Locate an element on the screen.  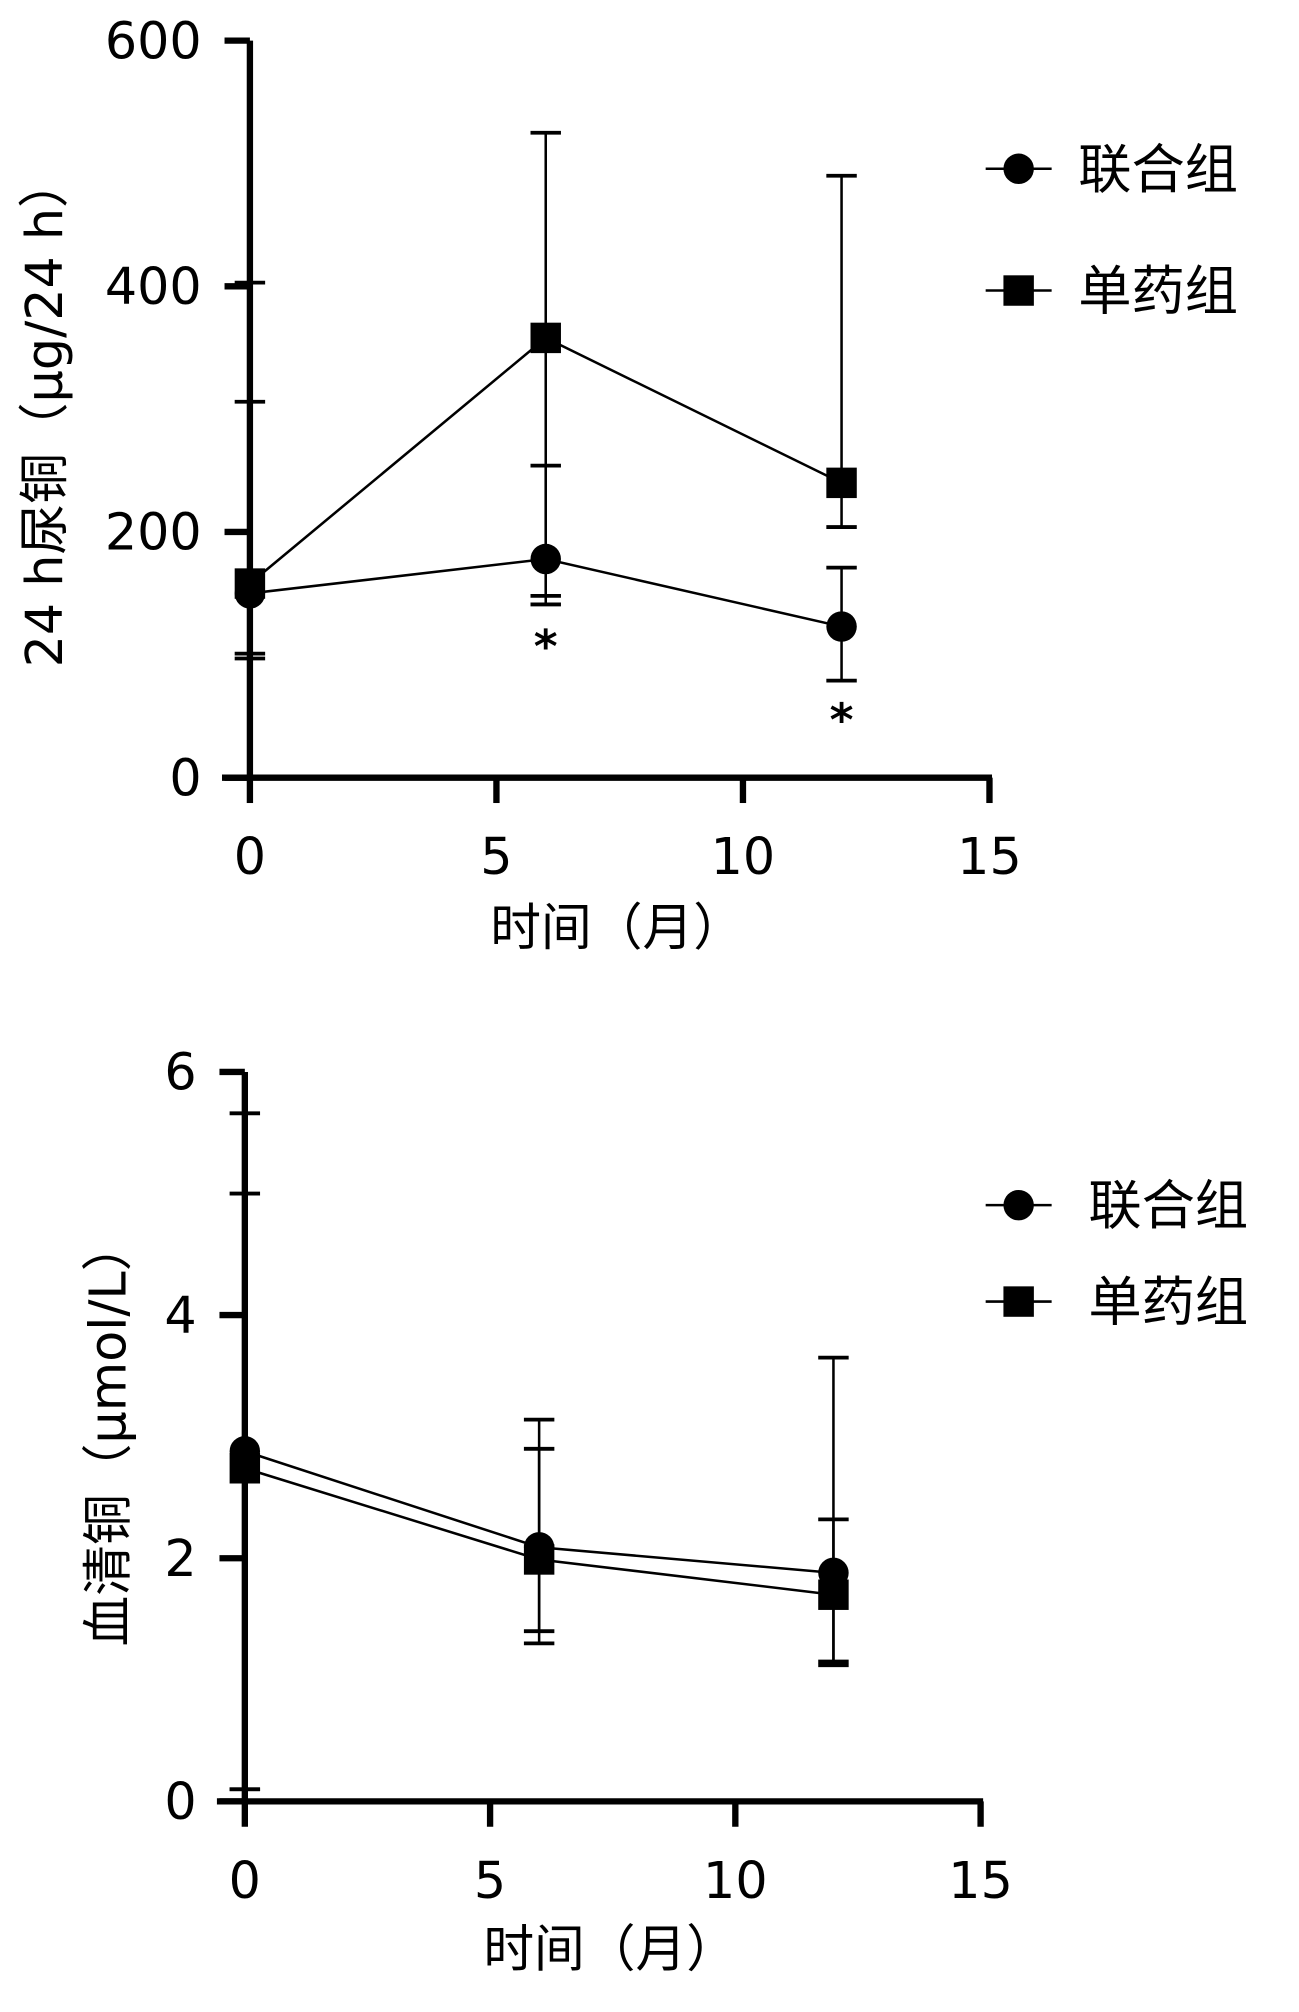
y-tick-label: 400 is located at coordinates (153, 286).